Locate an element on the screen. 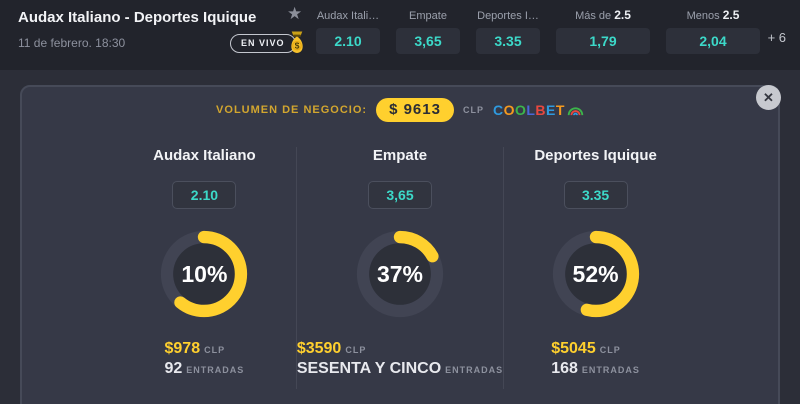 The width and height of the screenshot is (800, 404). money-bag-icon: $ is located at coordinates (297, 42).